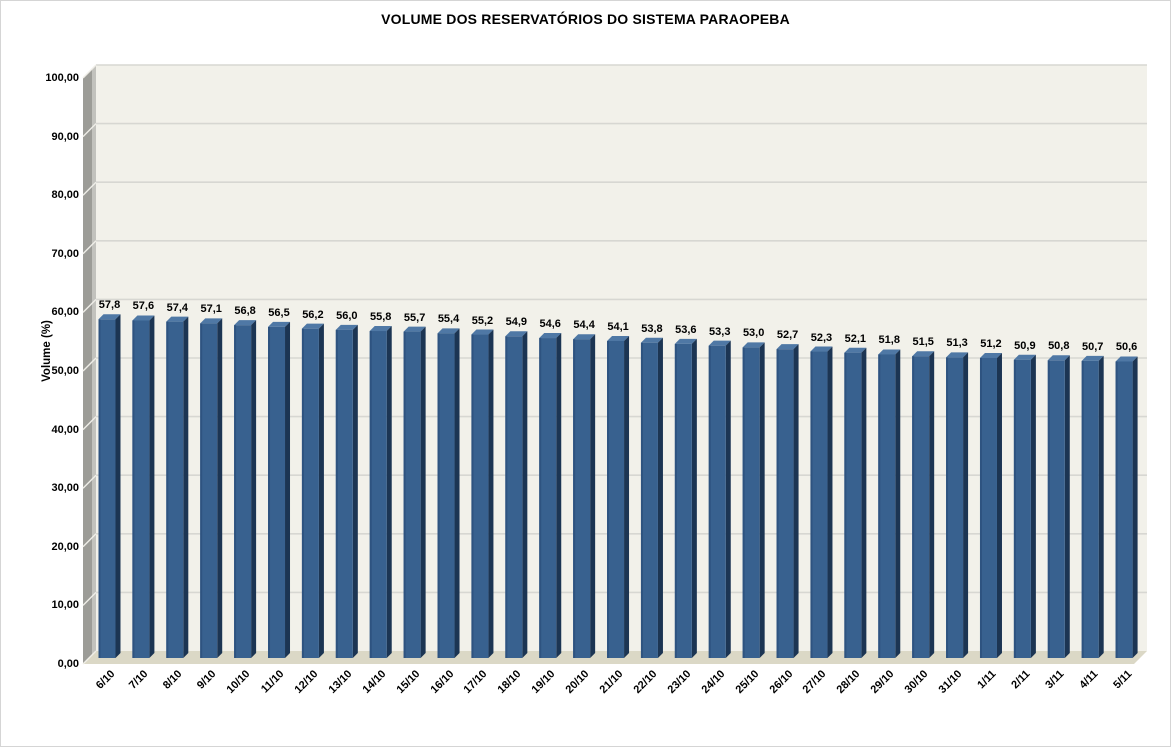  I want to click on bar-value-label: 50,6, so click(1126, 347).